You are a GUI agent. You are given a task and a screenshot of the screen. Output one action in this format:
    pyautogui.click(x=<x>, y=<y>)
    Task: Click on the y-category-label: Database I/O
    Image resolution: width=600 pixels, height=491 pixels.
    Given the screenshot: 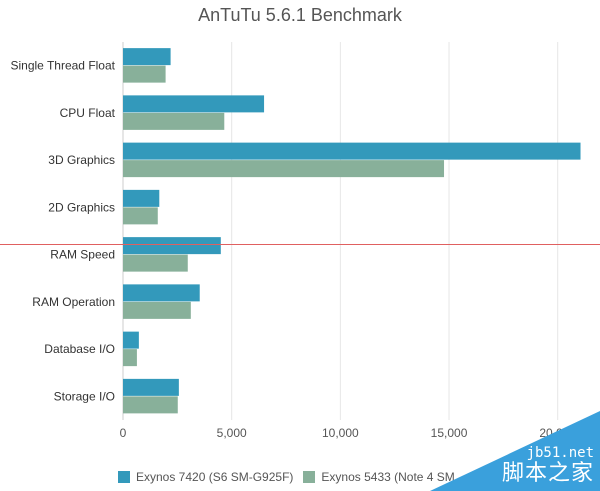 What is the action you would take?
    pyautogui.click(x=79, y=349)
    